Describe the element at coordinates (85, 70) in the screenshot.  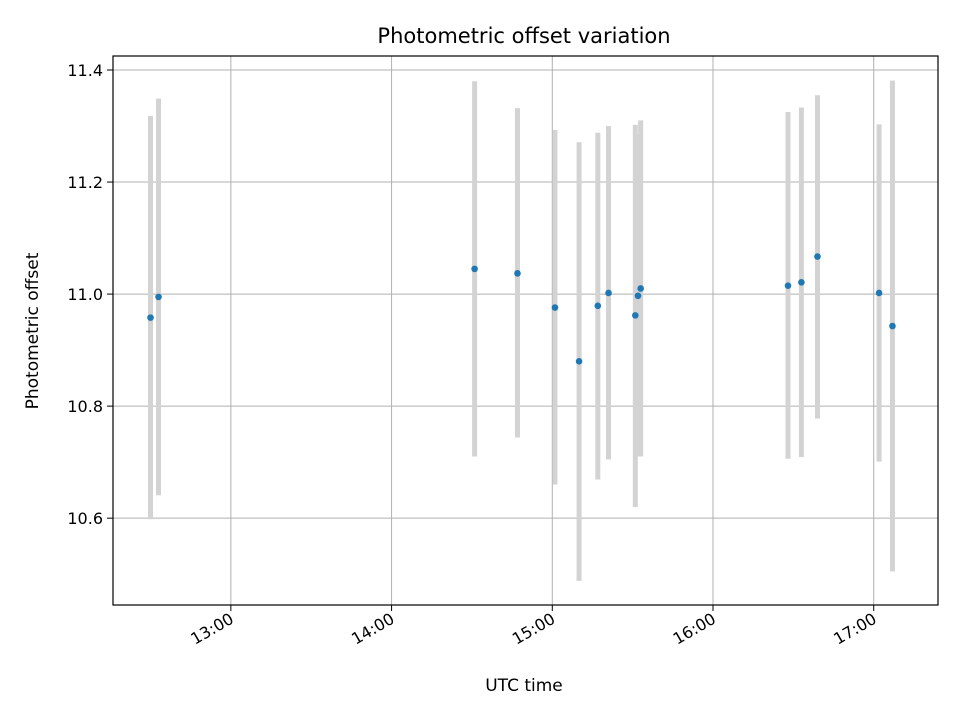
I see `y-tick-label: 11.4` at that location.